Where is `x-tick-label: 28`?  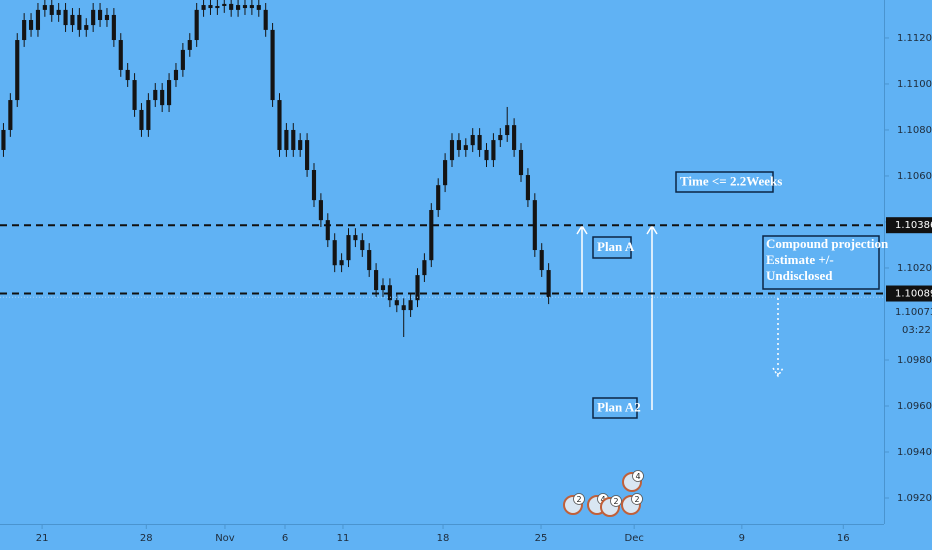 x-tick-label: 28 is located at coordinates (146, 538).